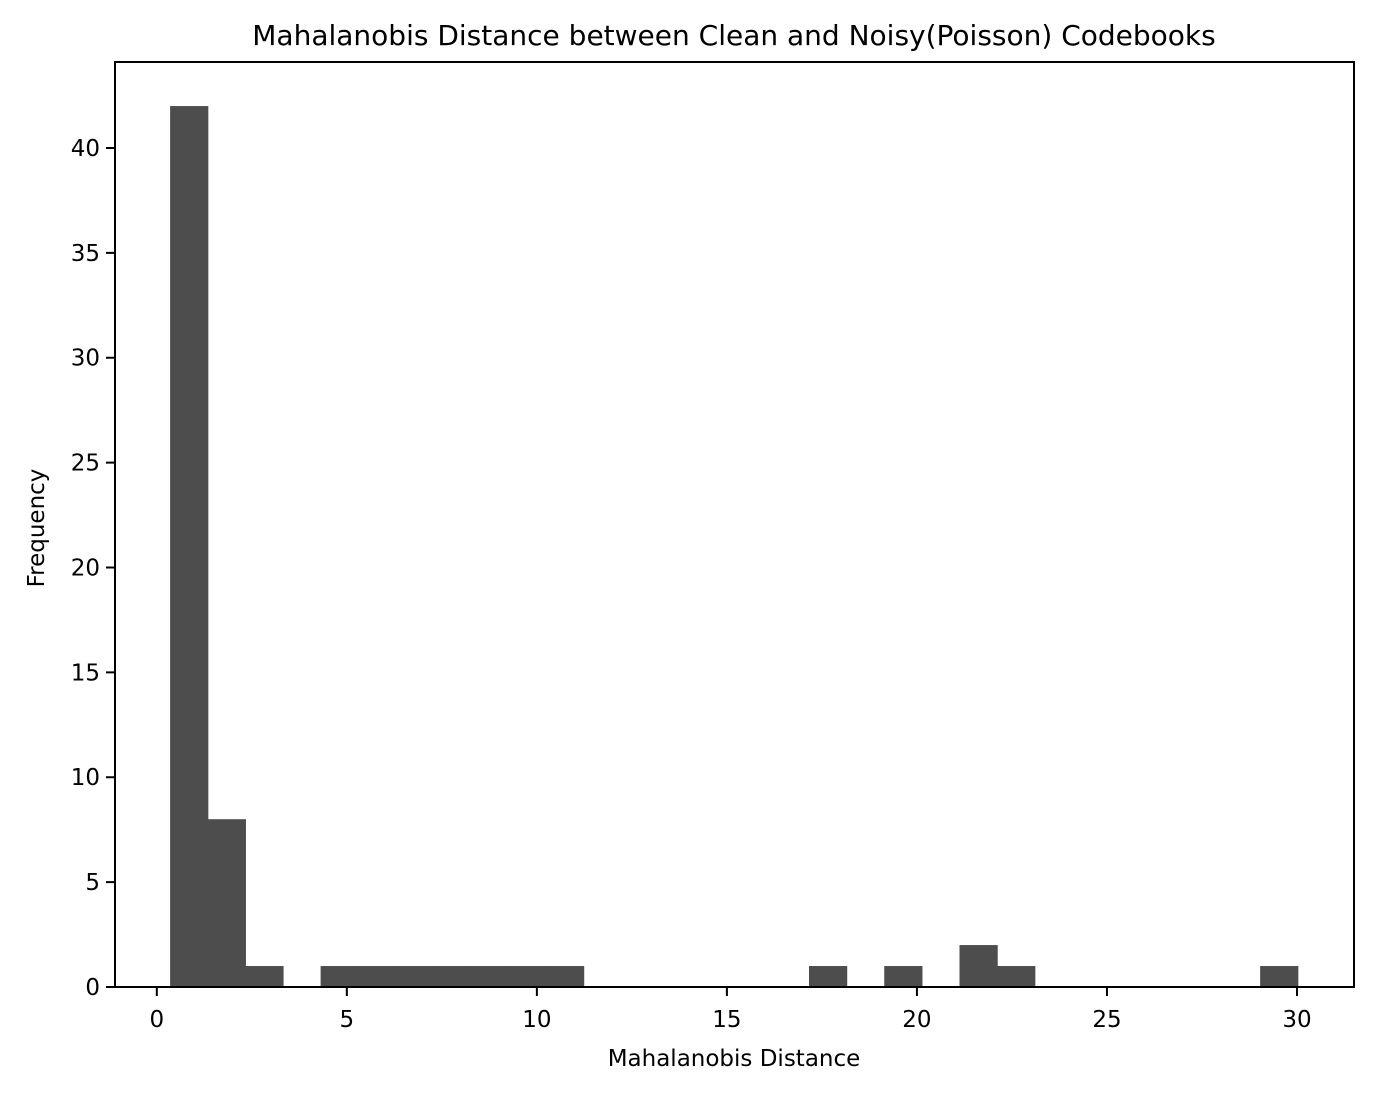 This screenshot has height=1093, width=1373. Describe the element at coordinates (1296, 1020) in the screenshot. I see `x-tick-label: 30` at that location.